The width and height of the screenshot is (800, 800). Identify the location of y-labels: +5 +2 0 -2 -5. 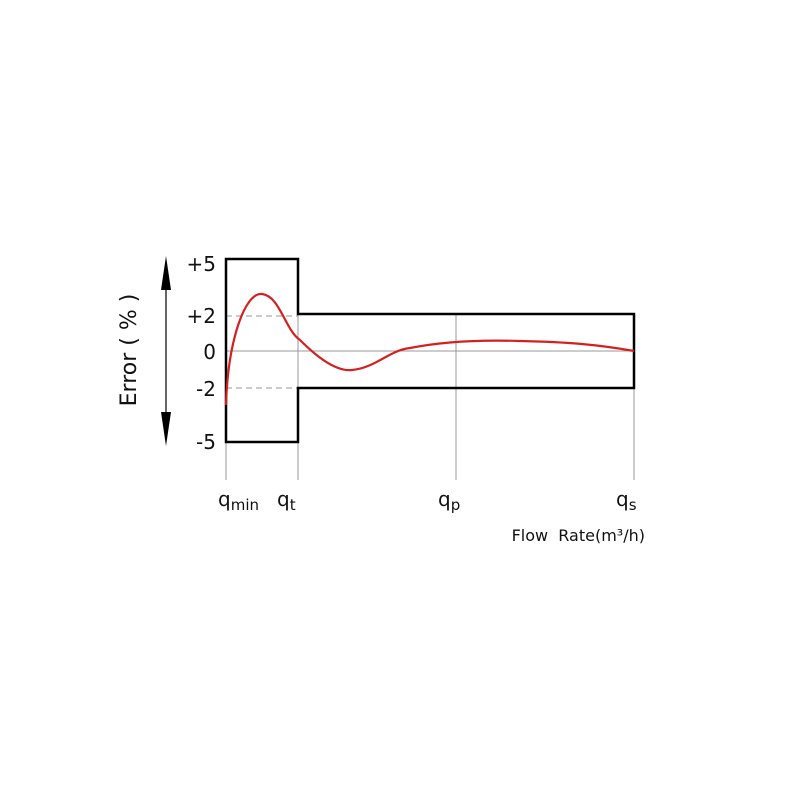
(201, 353).